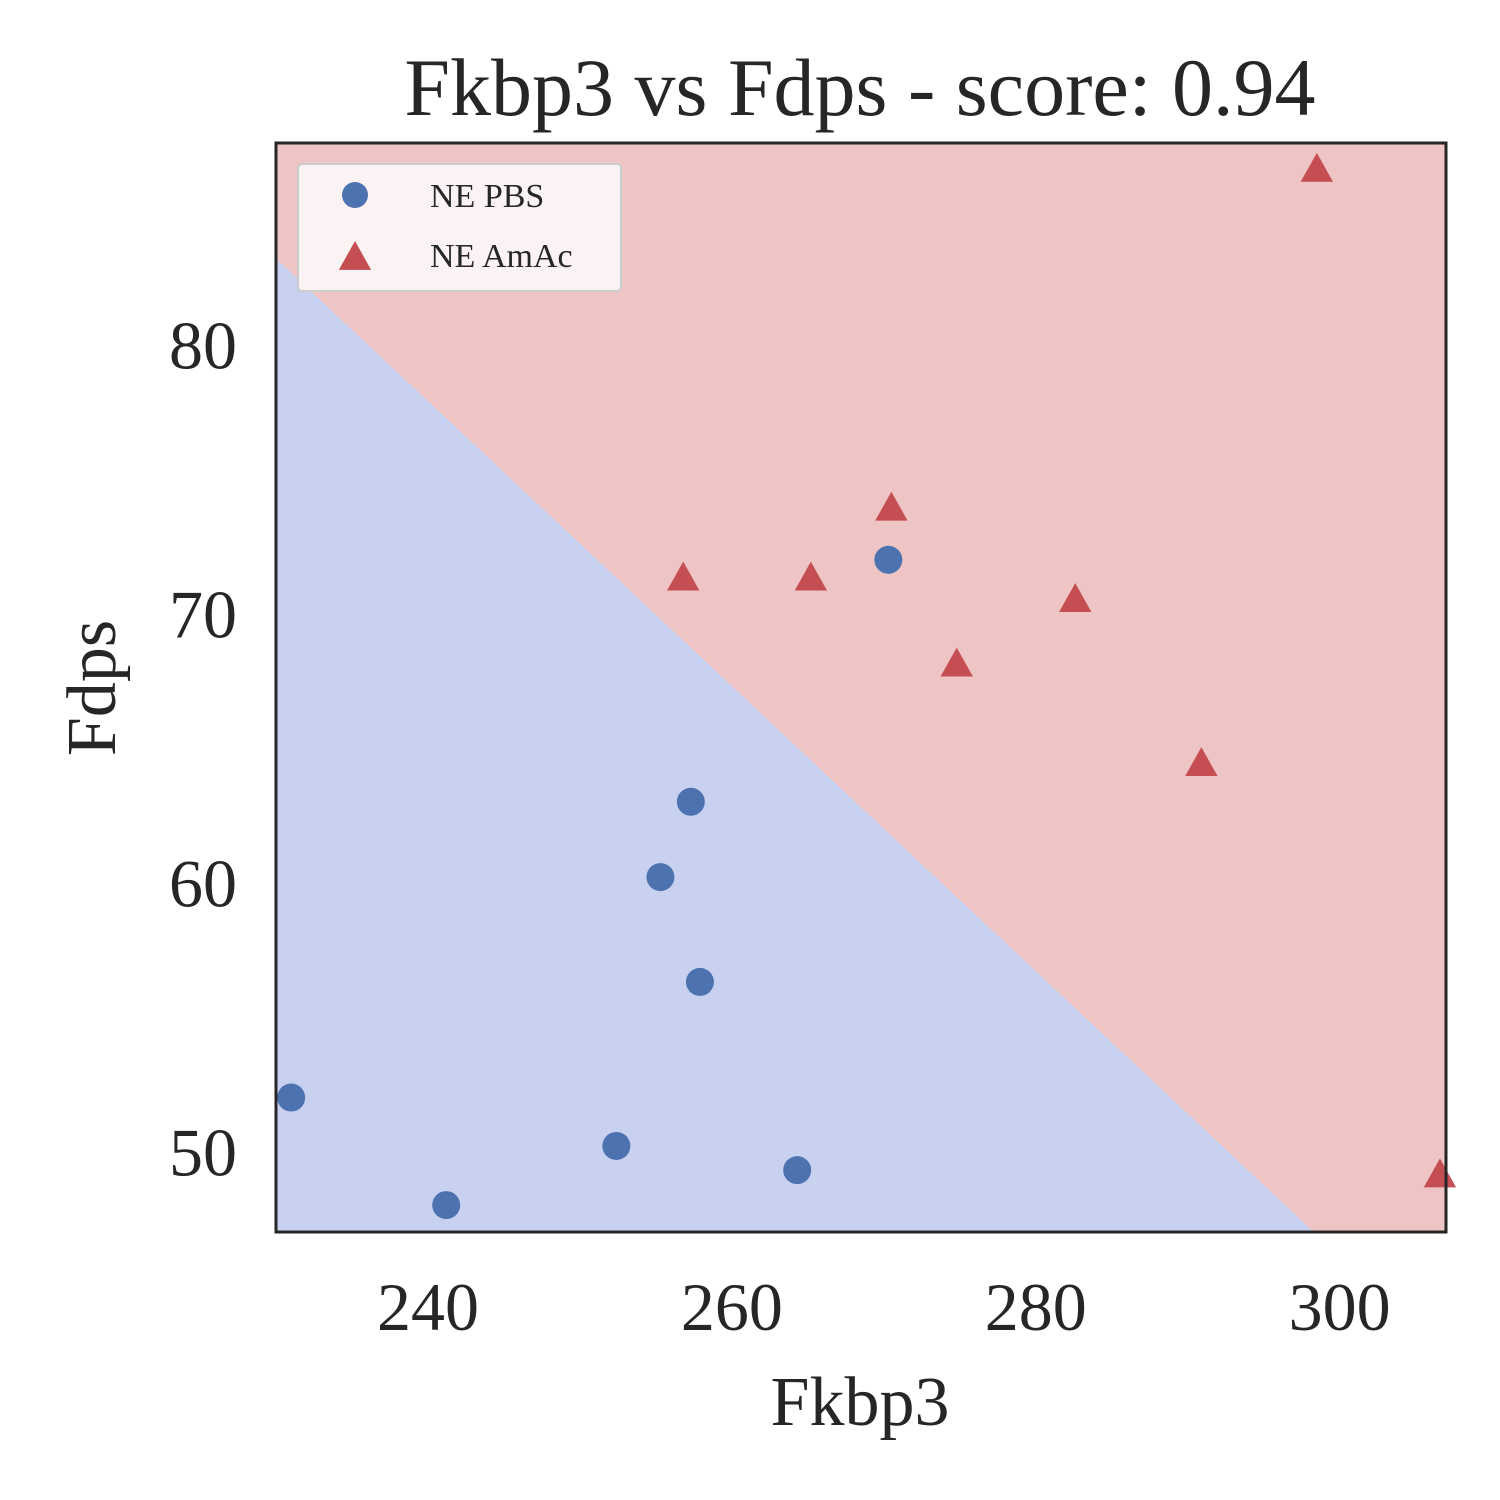 This screenshot has width=1500, height=1500. What do you see at coordinates (355, 195) in the screenshot?
I see `legend-marker-ne-pbs` at bounding box center [355, 195].